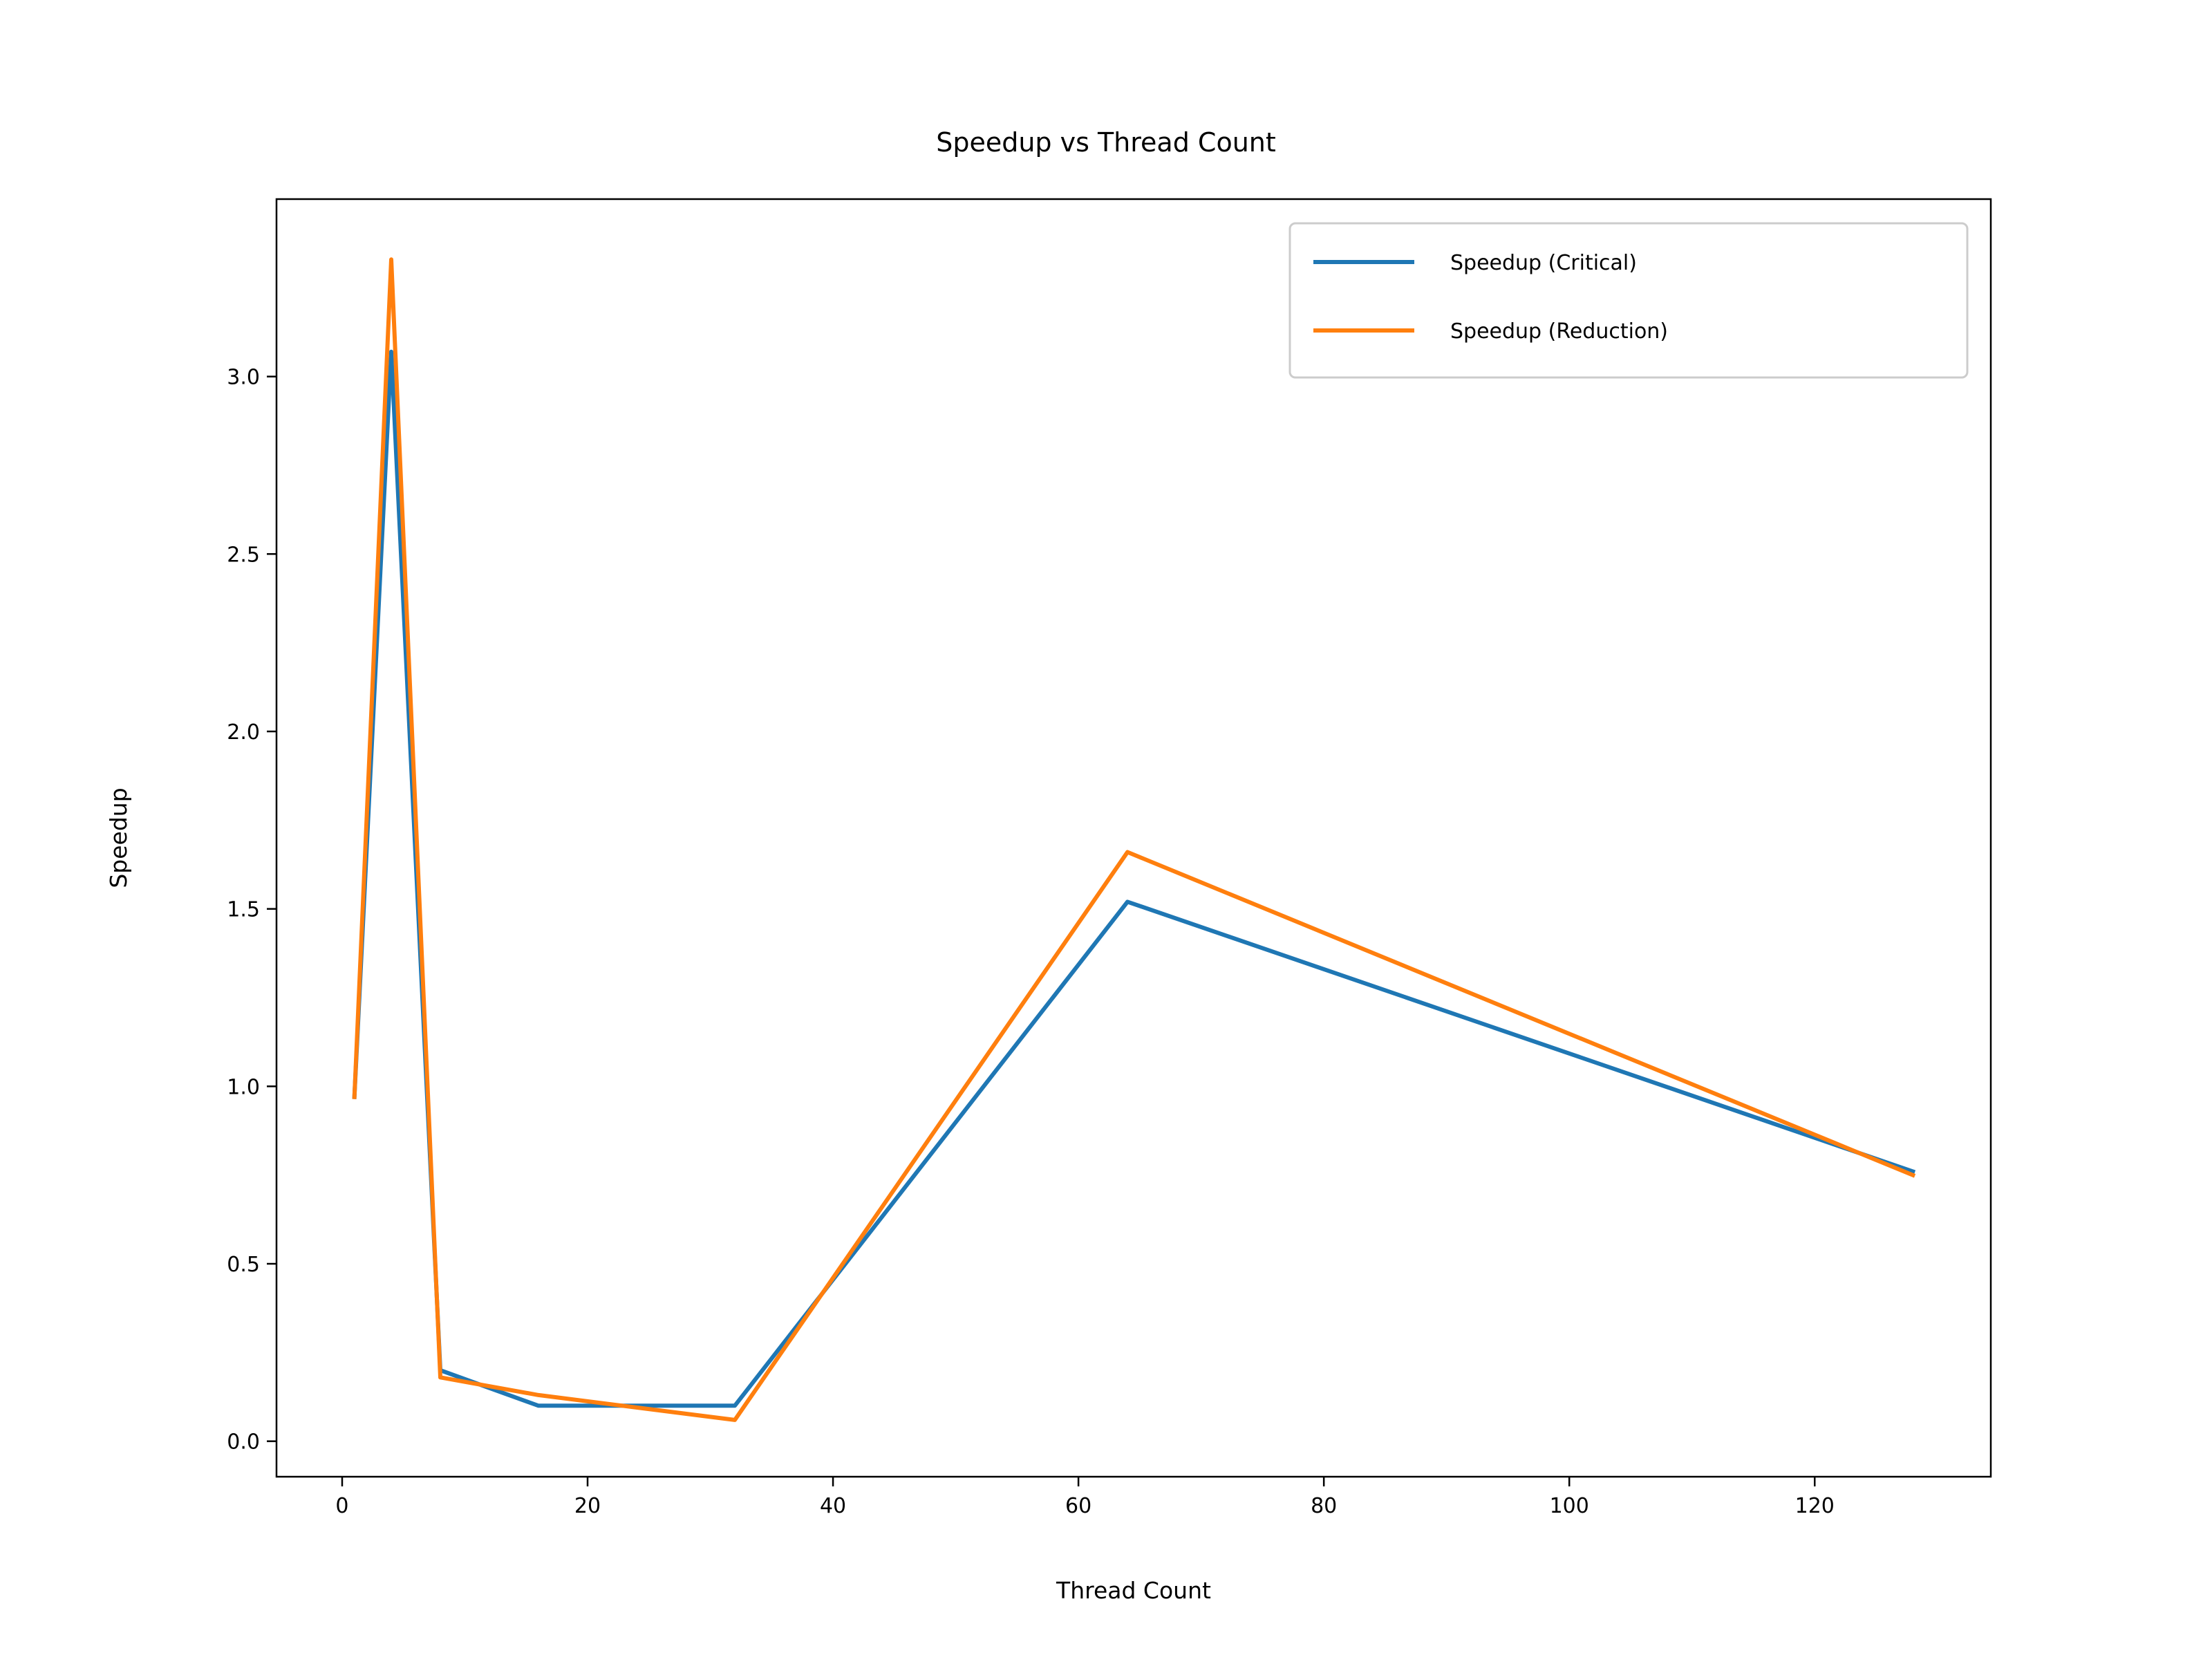 This screenshot has height=1662, width=2212. I want to click on x-tick-label: 100, so click(1569, 1506).